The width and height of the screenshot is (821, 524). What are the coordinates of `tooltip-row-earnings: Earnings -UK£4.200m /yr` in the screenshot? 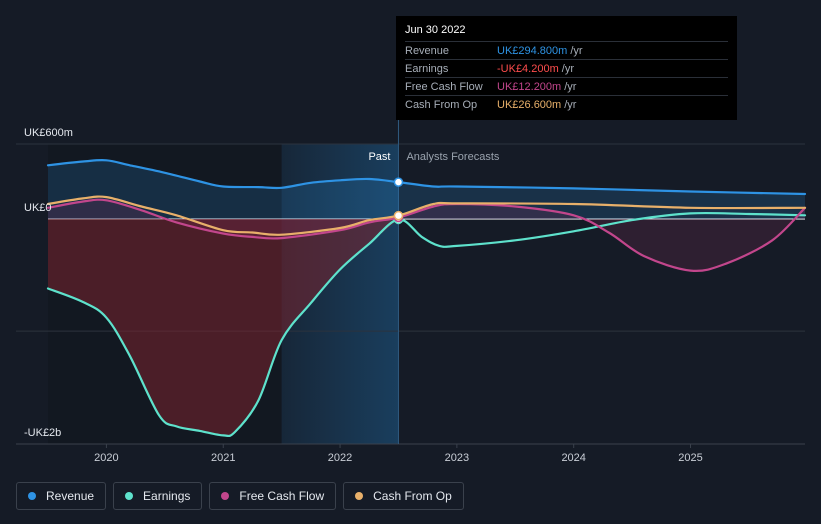 It's located at (566, 68).